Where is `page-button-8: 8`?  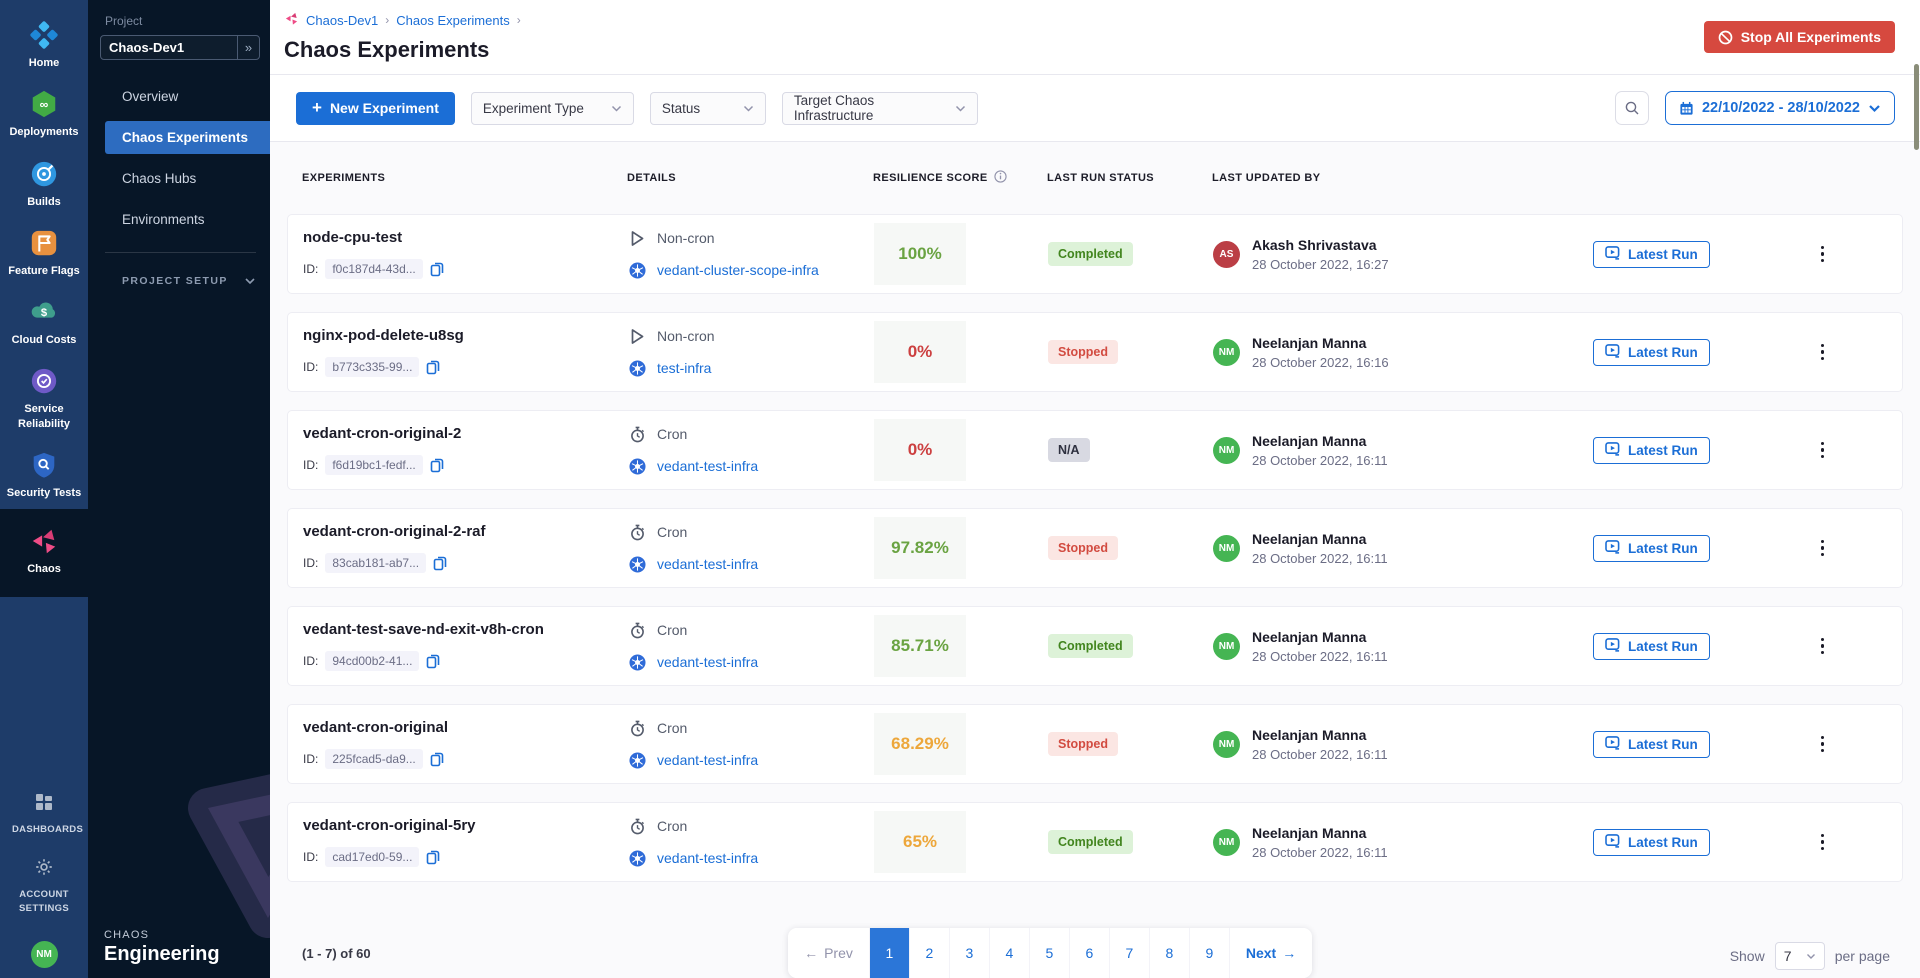
page-button-8: 8 is located at coordinates (1168, 953).